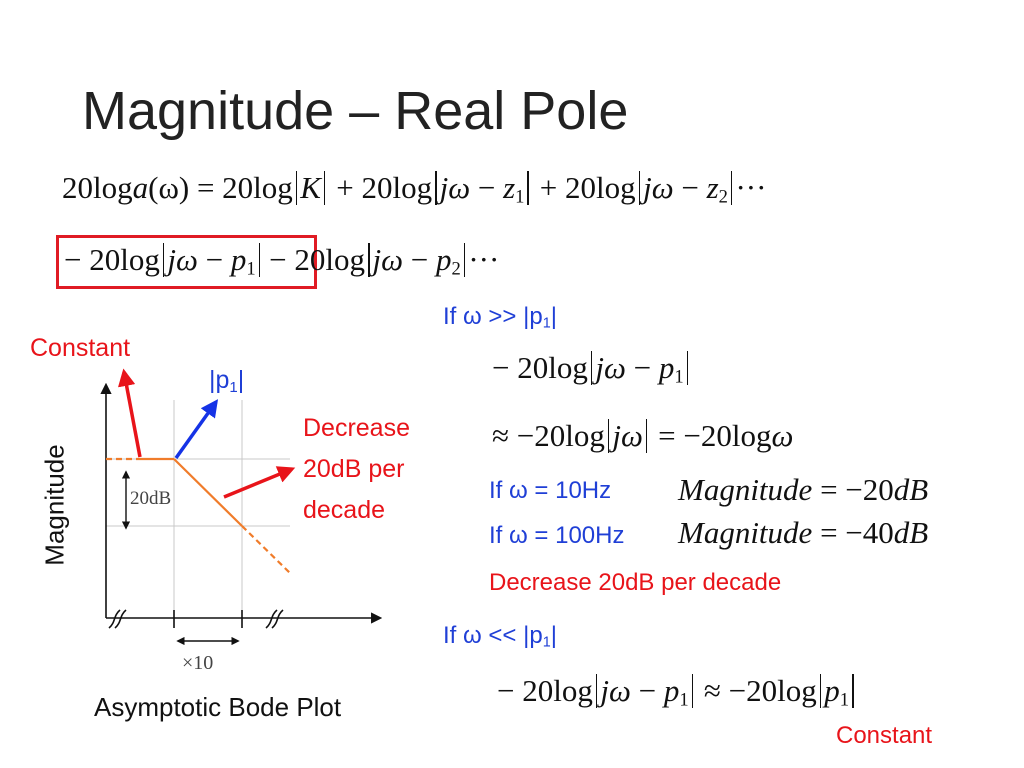  Describe the element at coordinates (208, 492) in the screenshot. I see `asymptote-slope` at that location.